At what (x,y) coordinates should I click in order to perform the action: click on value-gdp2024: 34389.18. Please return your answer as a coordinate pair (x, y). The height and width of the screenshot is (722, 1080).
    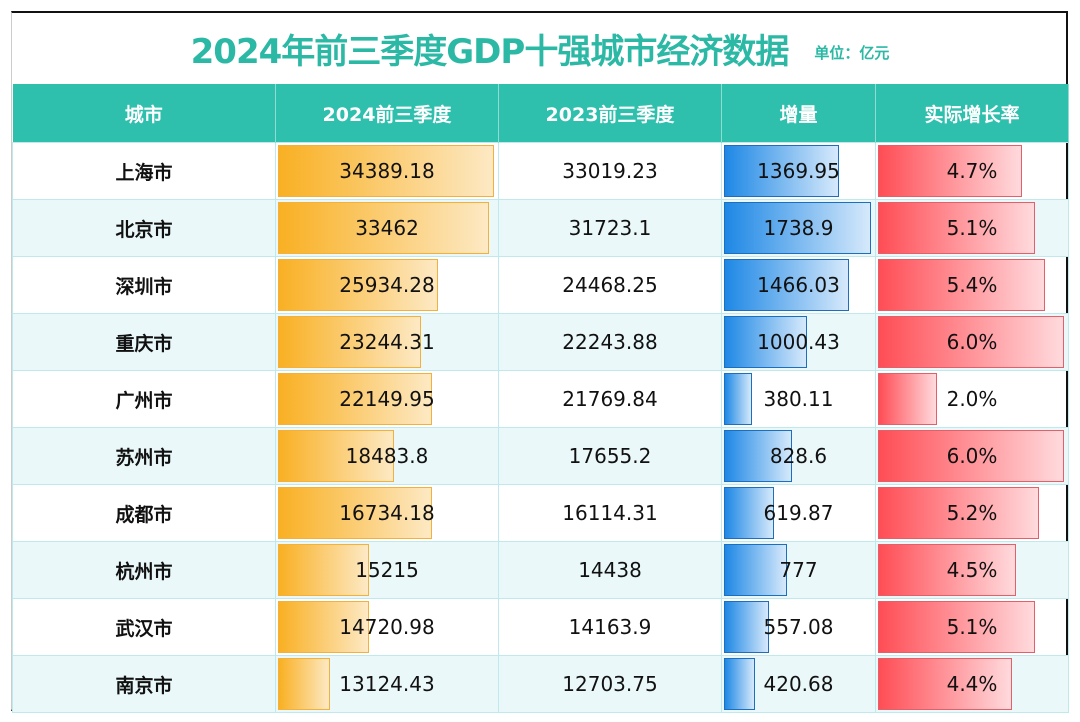
    Looking at the image, I should click on (387, 171).